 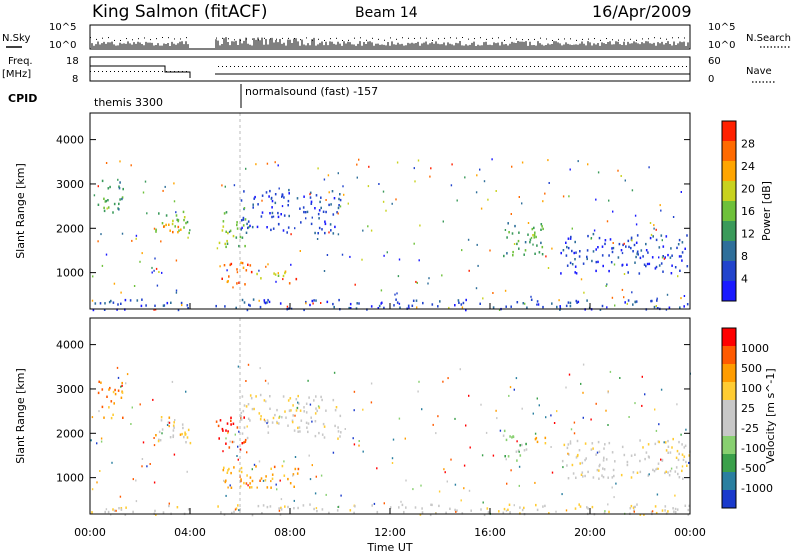 What do you see at coordinates (729, 427) in the screenshot?
I see `velocity-colorbar-swatch` at bounding box center [729, 427].